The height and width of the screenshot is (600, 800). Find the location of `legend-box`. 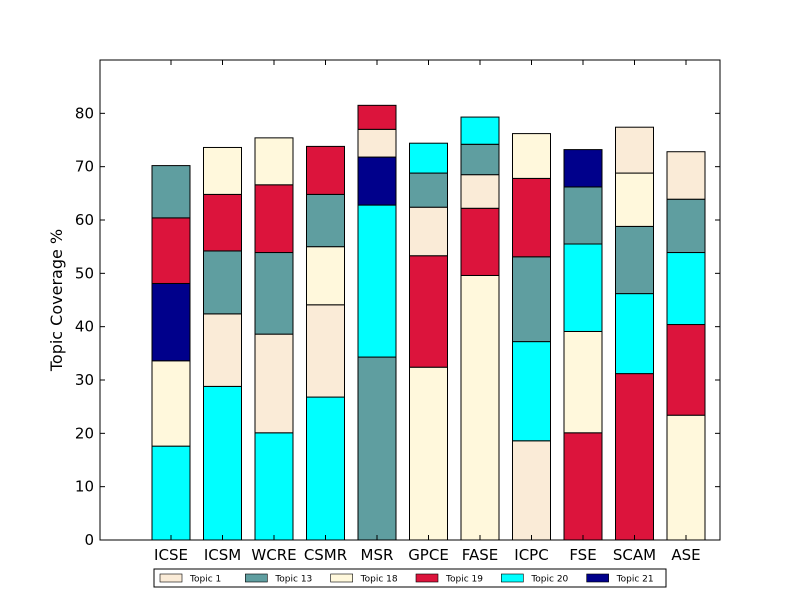

legend-box is located at coordinates (410, 578).